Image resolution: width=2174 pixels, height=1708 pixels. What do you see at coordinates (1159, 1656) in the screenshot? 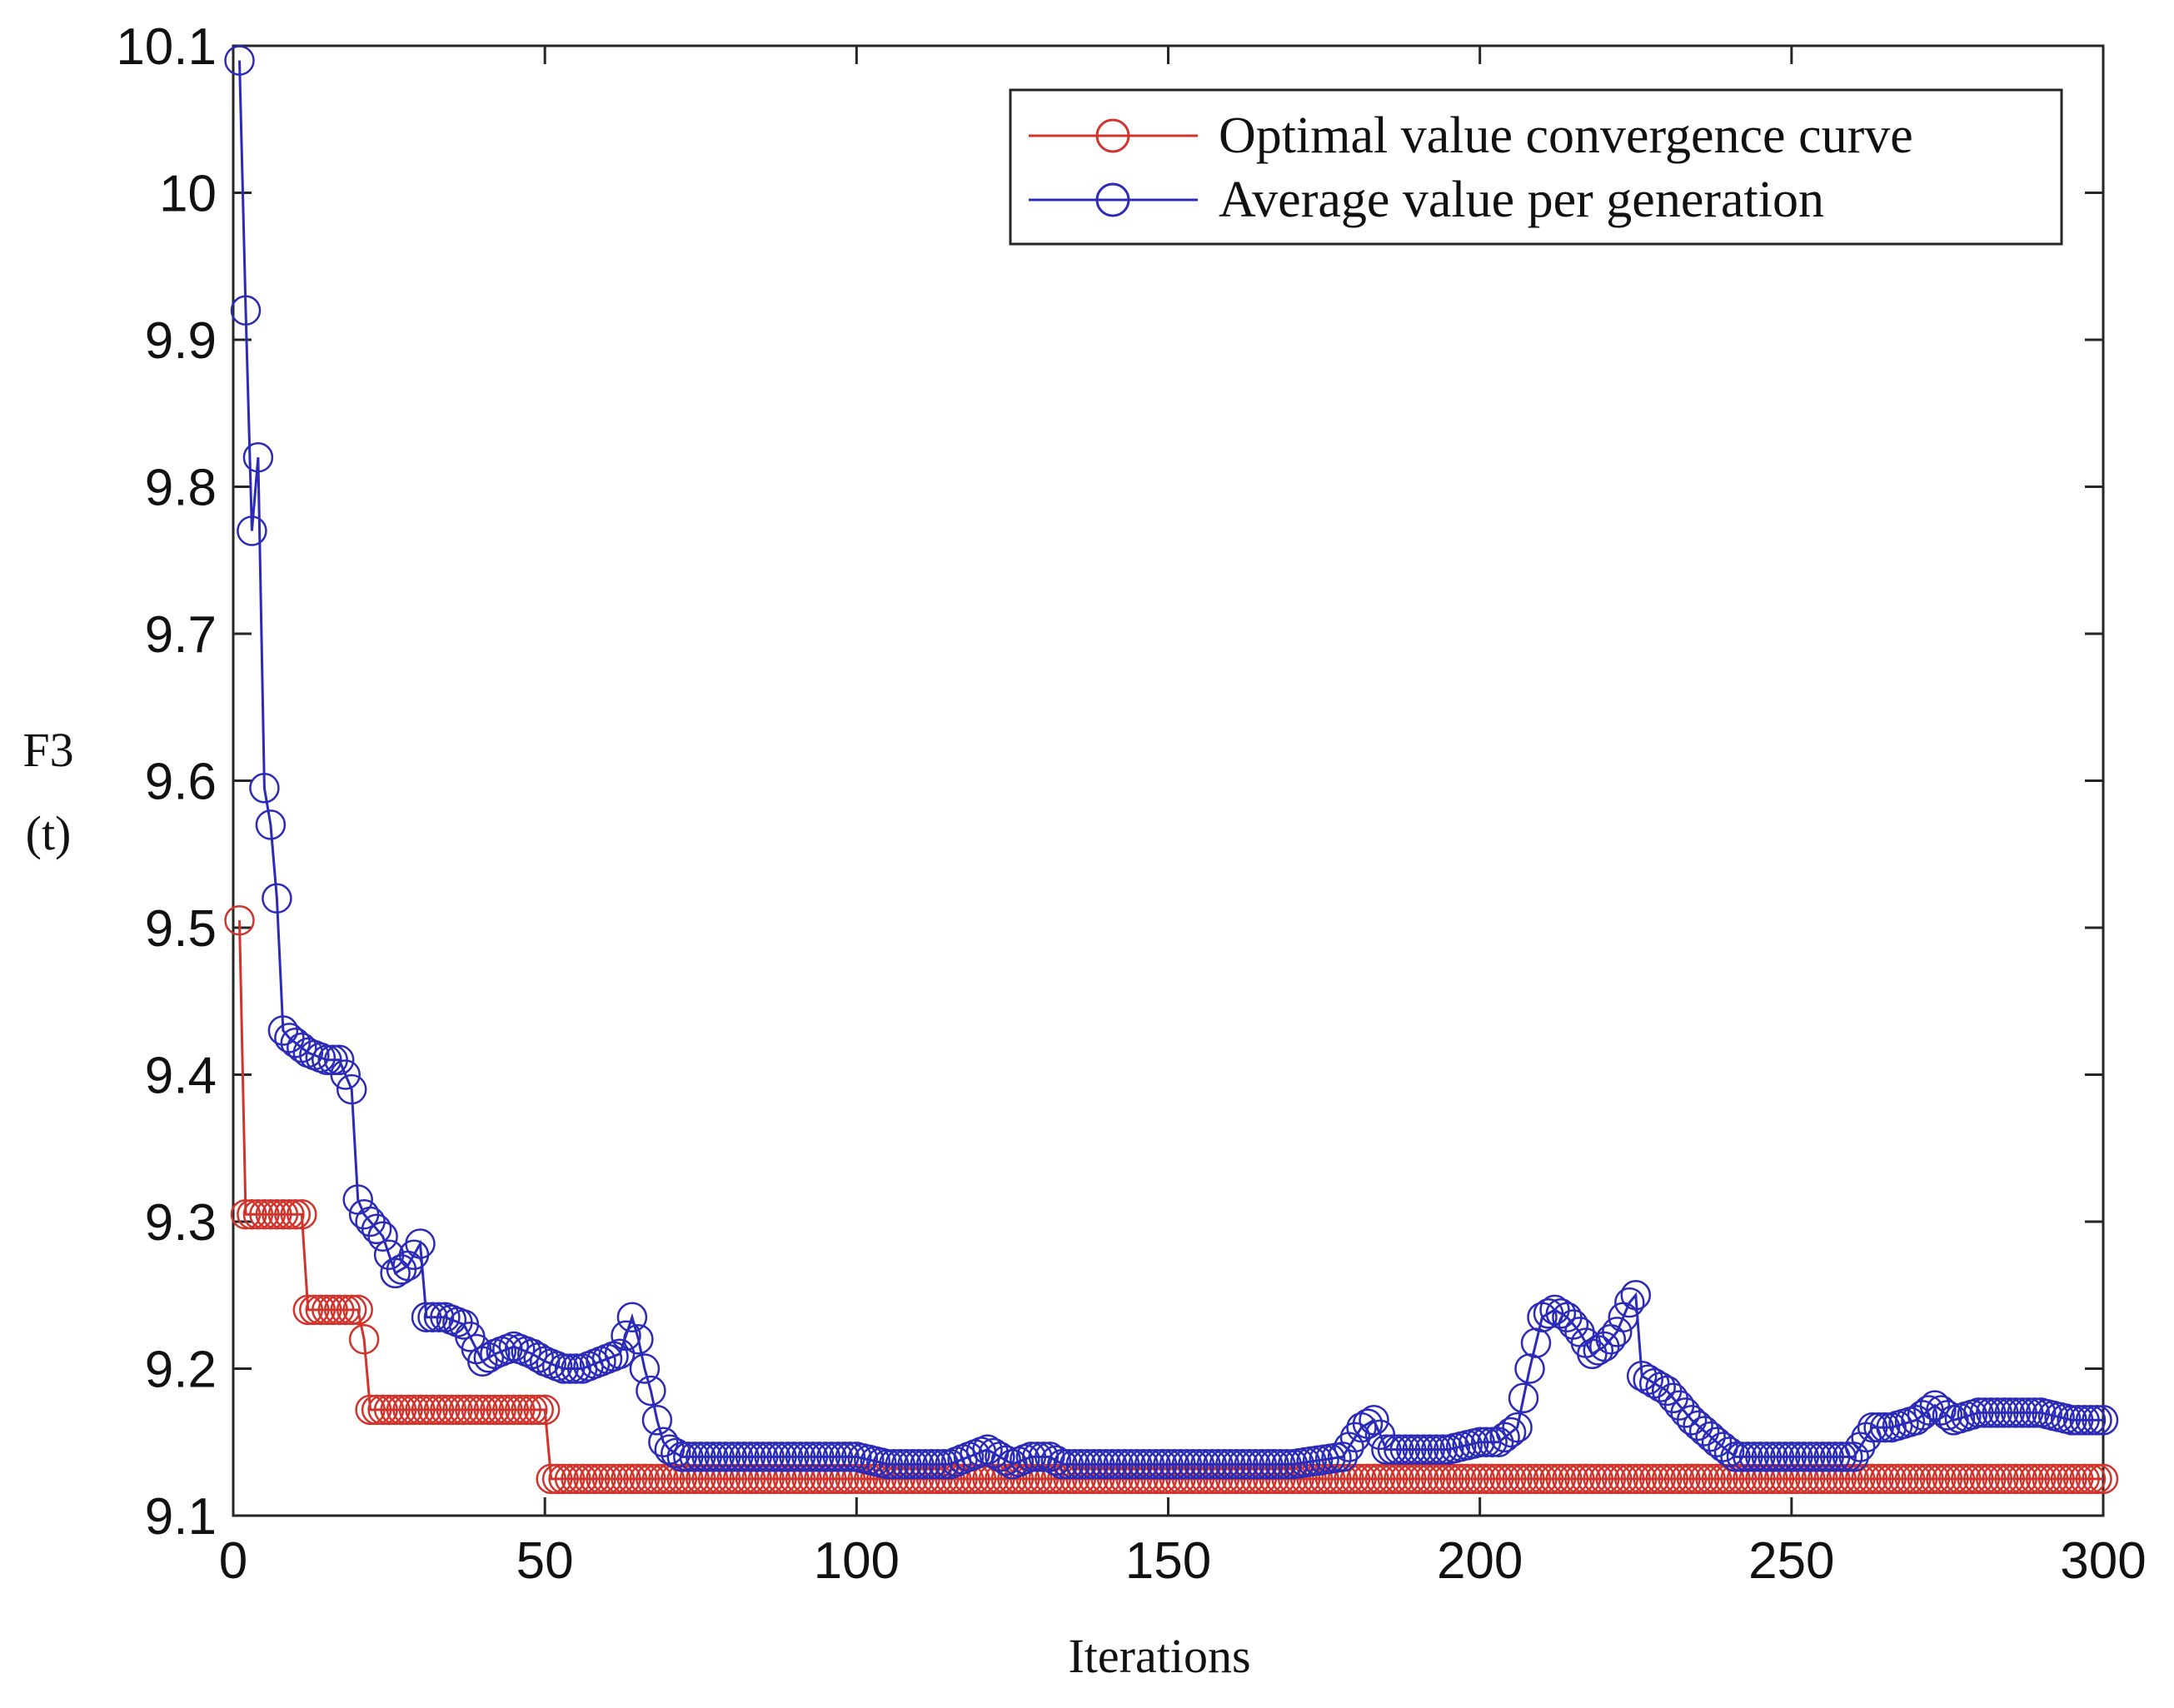
I see `x-axis-label: Iterations` at bounding box center [1159, 1656].